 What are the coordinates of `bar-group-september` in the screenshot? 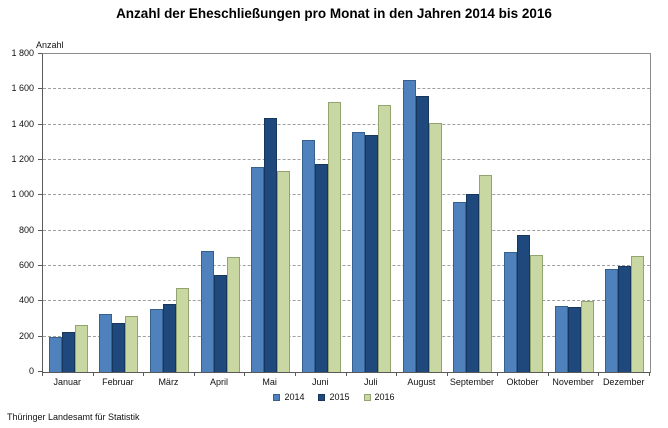 It's located at (473, 213).